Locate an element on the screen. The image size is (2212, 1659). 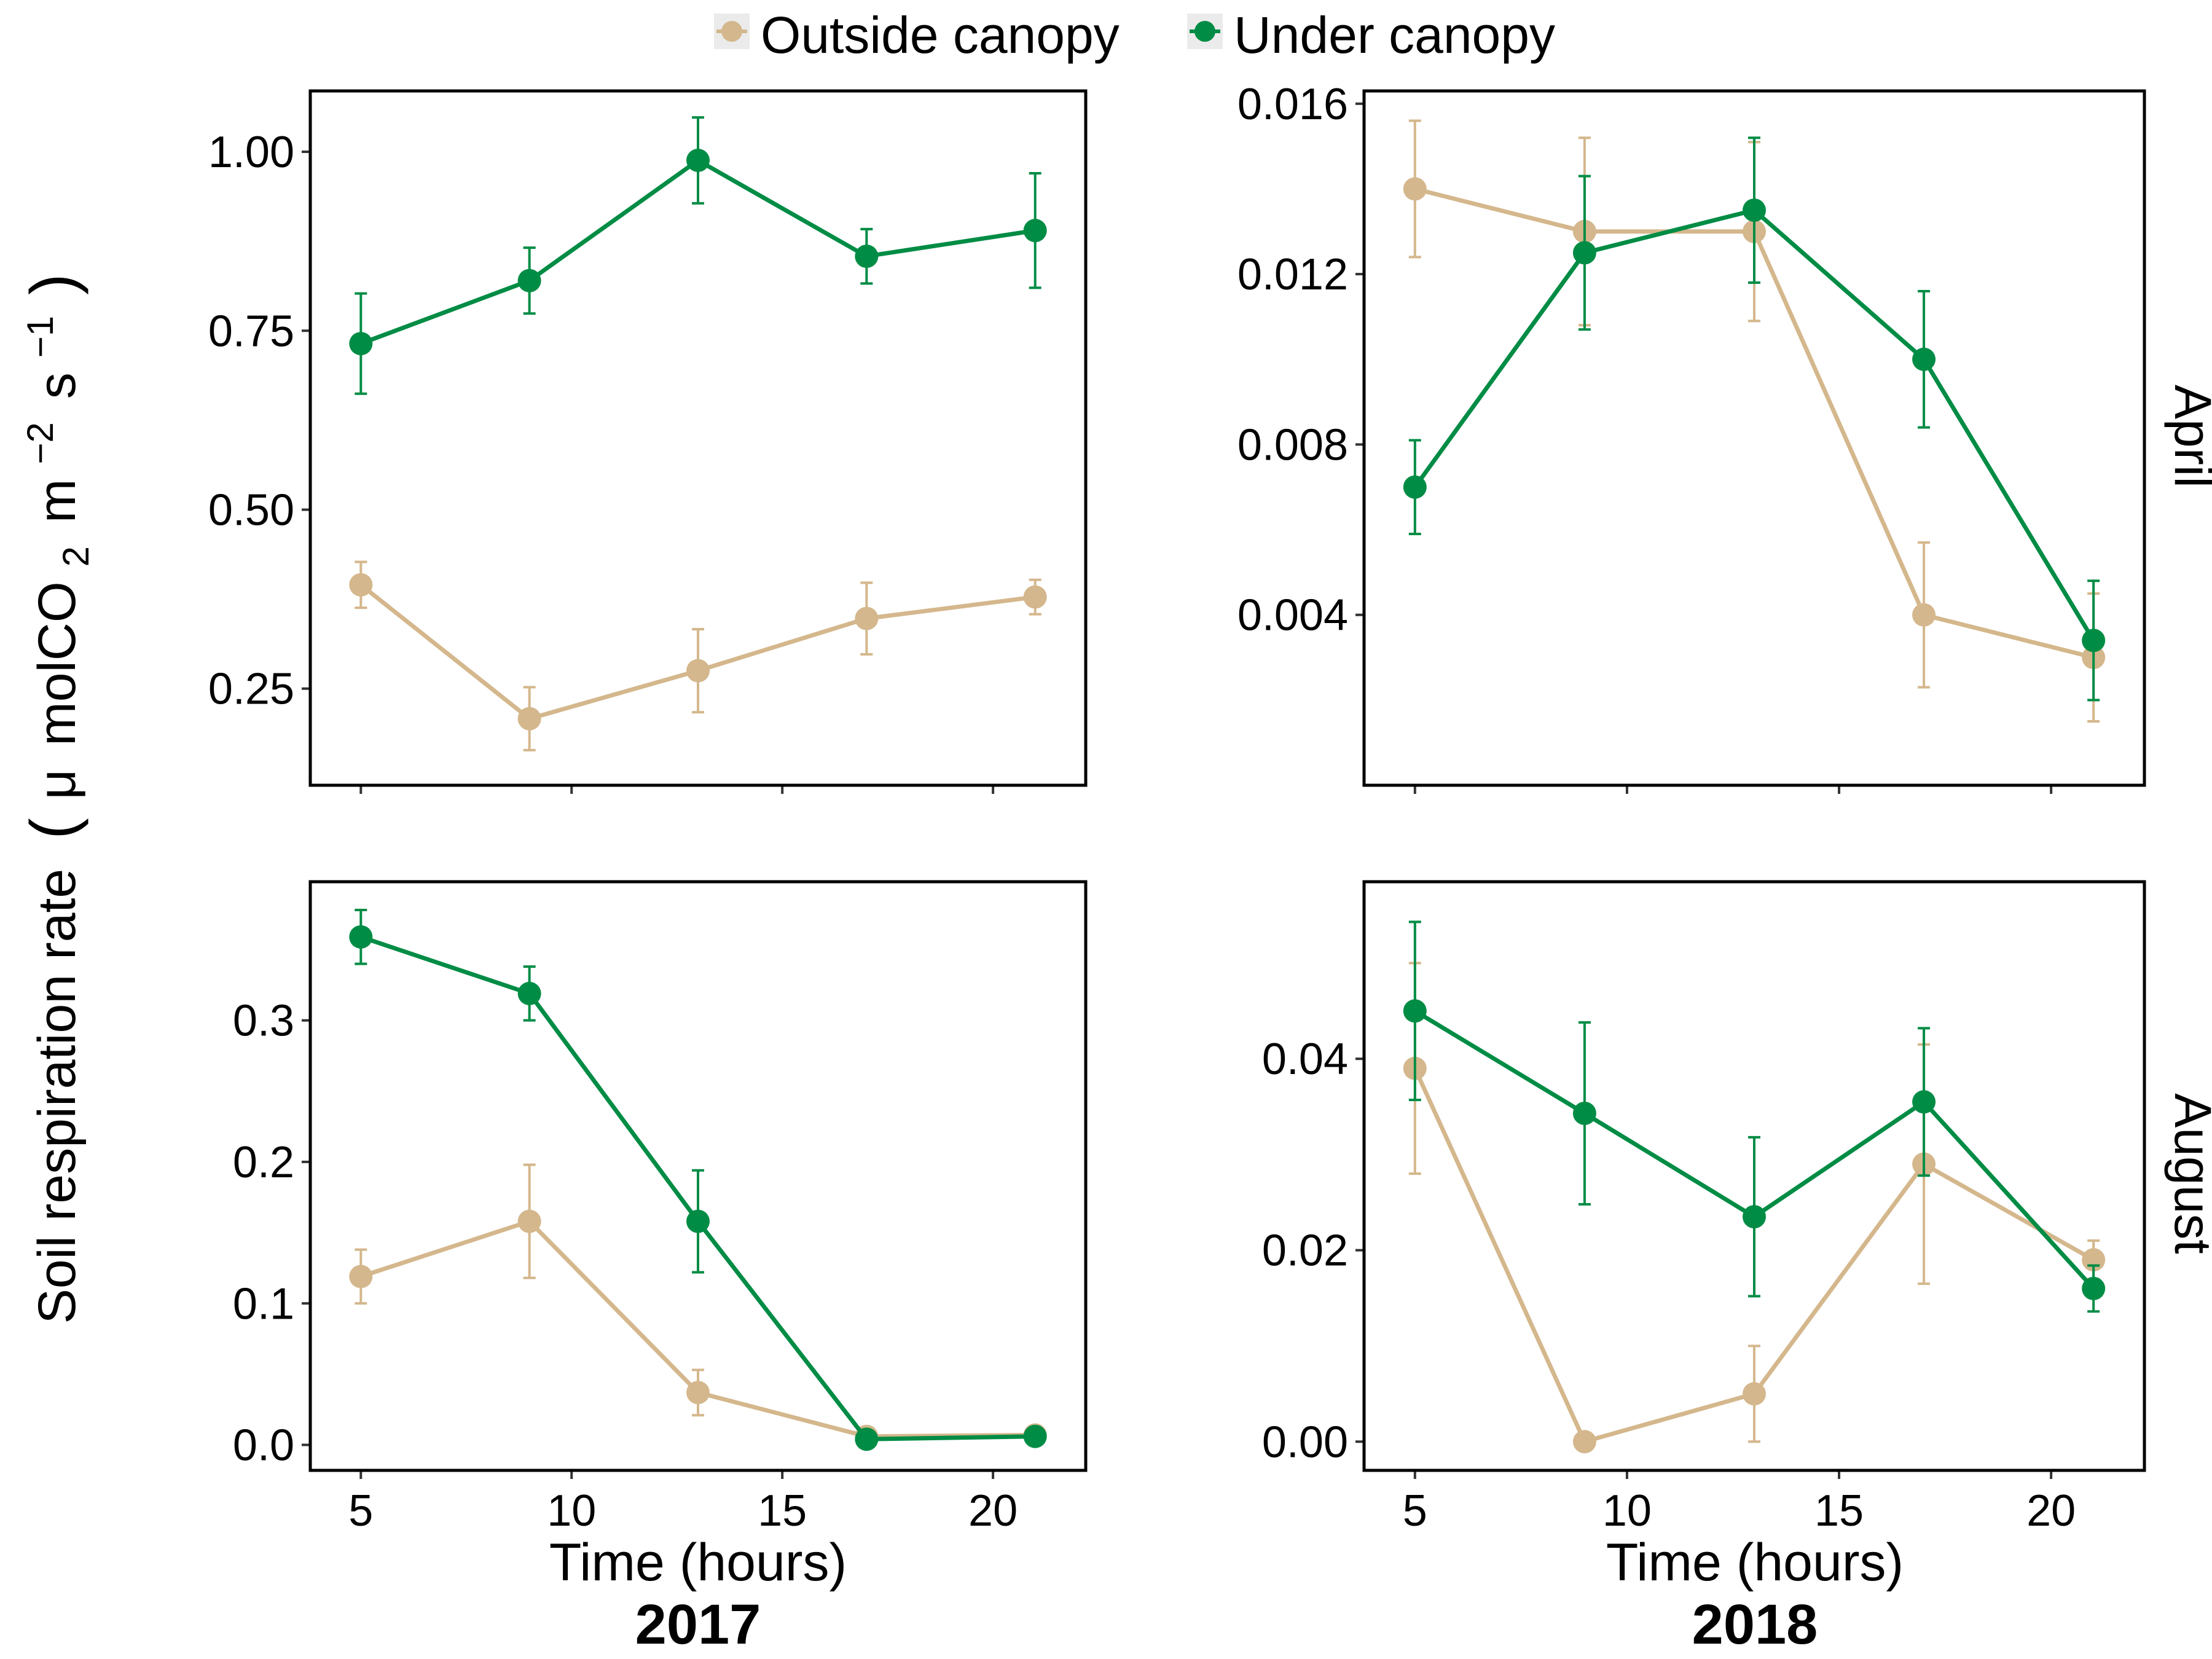
legend-label-under: Under canopy is located at coordinates (1394, 35).